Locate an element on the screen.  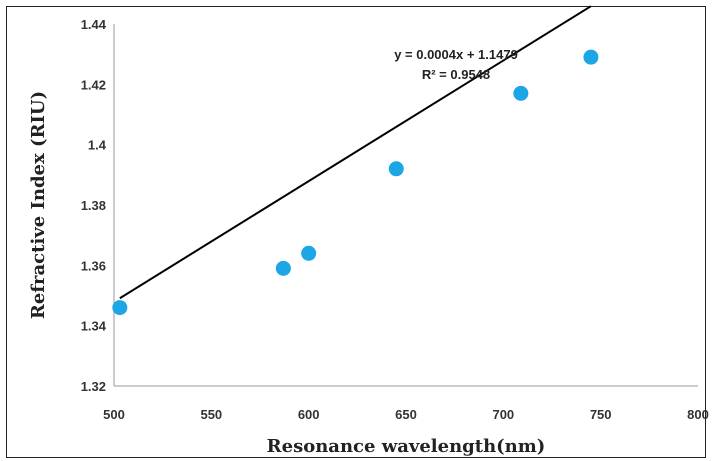
y-tick-label: 1.38 is located at coordinates (93, 205).